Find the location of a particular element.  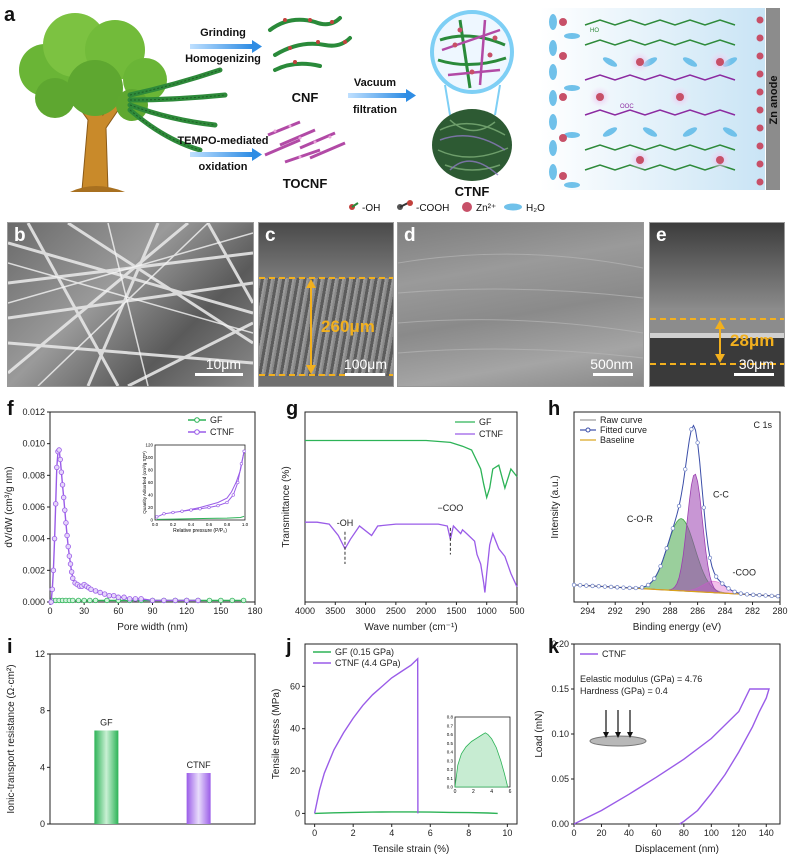

vacuum-label: Vacuum is located at coordinates (375, 83).